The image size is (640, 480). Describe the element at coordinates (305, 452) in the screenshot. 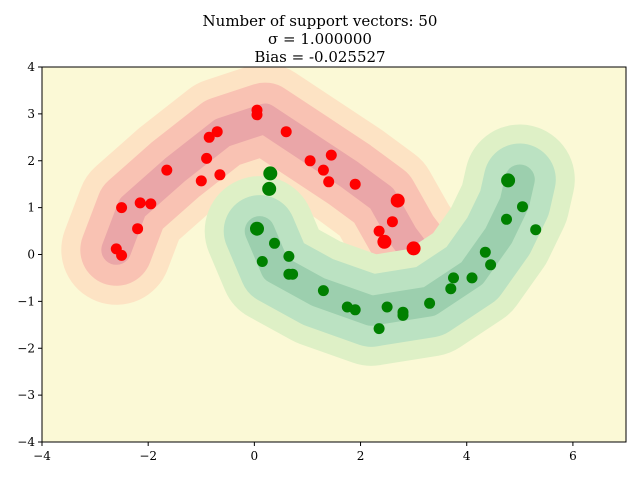

I see `x-axis-ticks: −4 −2 0 2 4 6` at that location.